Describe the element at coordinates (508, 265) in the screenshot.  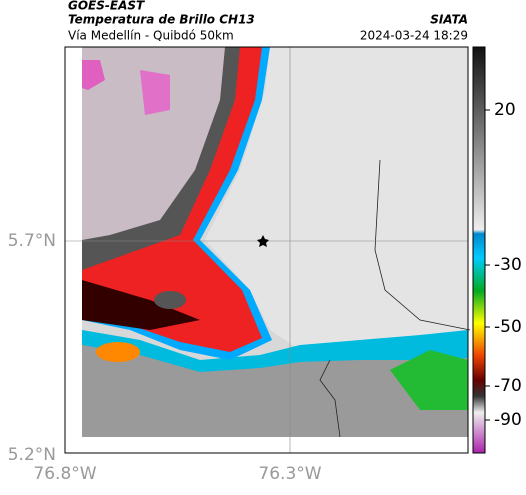
I see `colorbar-tick-label: -30` at that location.